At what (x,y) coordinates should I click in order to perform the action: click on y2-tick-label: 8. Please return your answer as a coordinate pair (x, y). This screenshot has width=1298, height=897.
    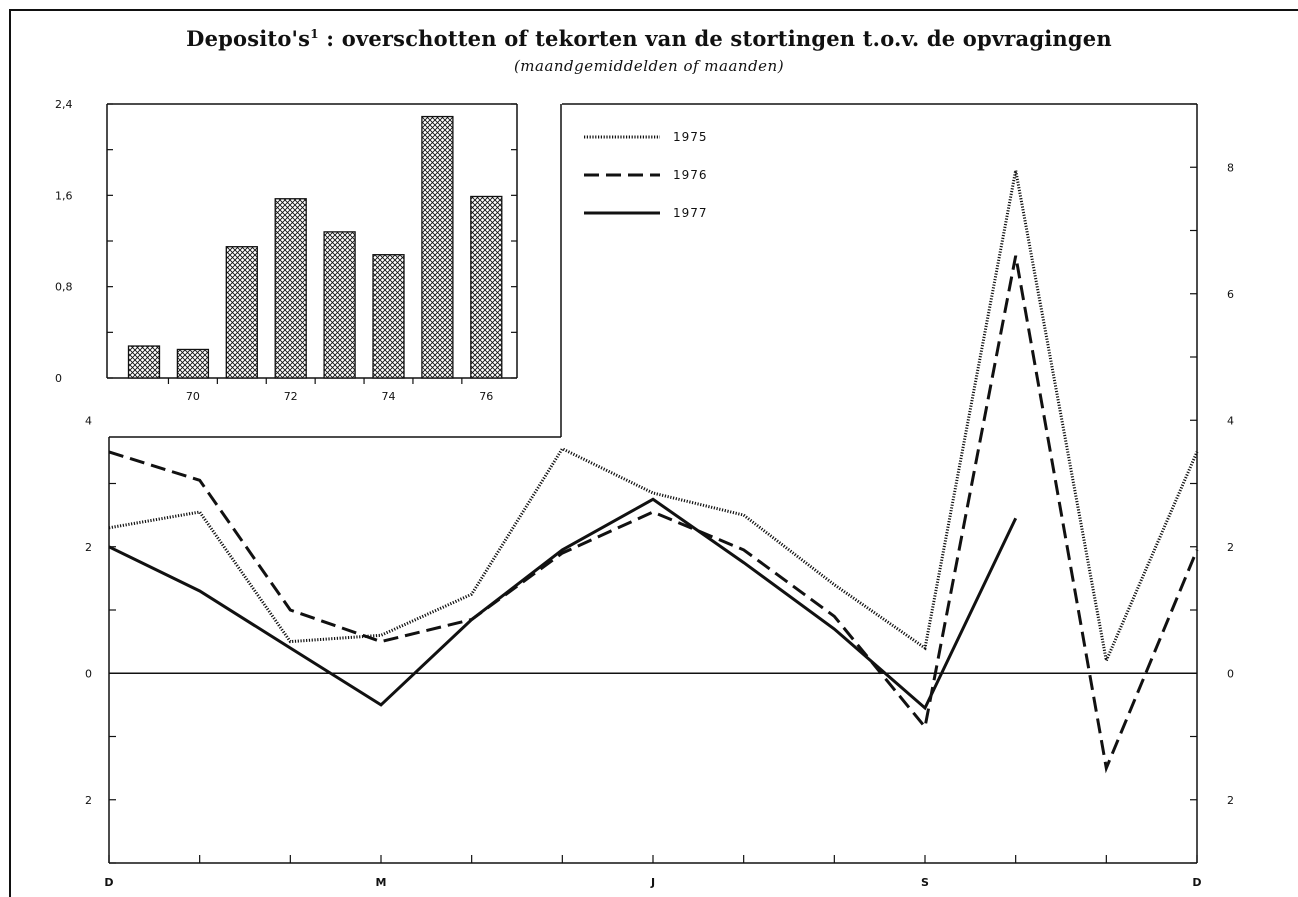
    Looking at the image, I should click on (1230, 167).